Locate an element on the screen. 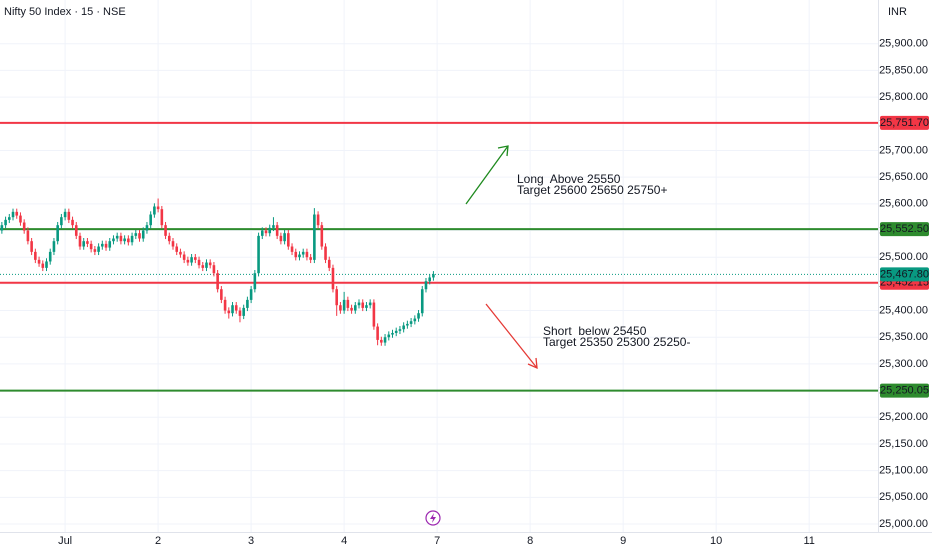  annotation: Target 25350 25300 25250- is located at coordinates (616, 342).